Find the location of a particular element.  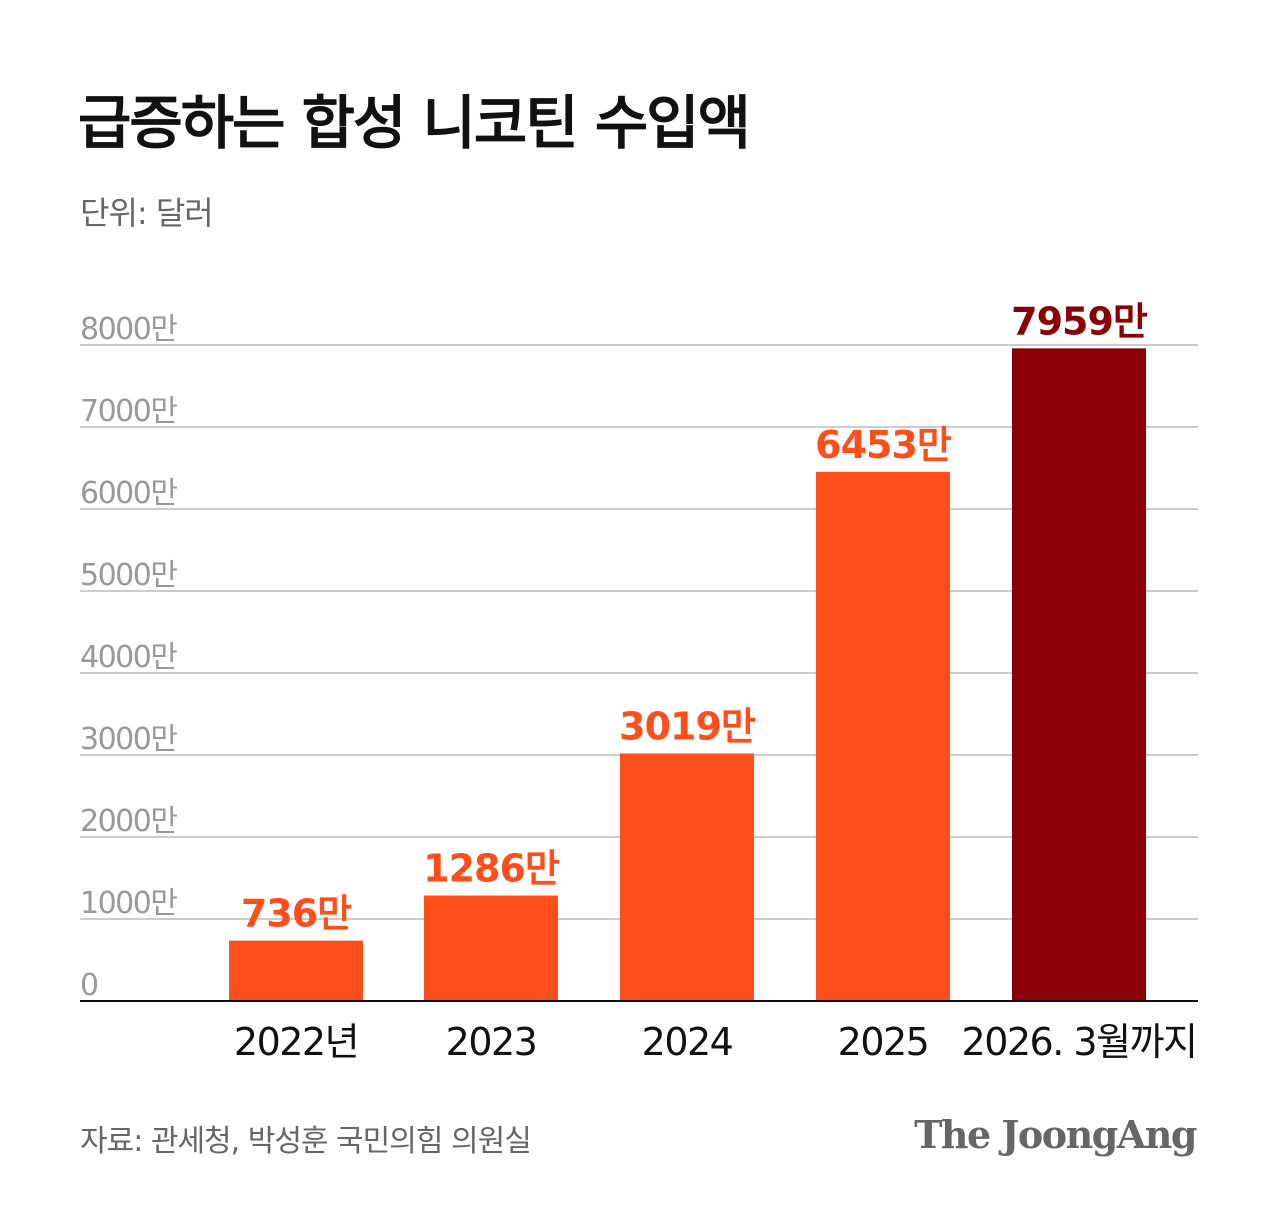

y-tick-label: 1000만 is located at coordinates (128, 903).